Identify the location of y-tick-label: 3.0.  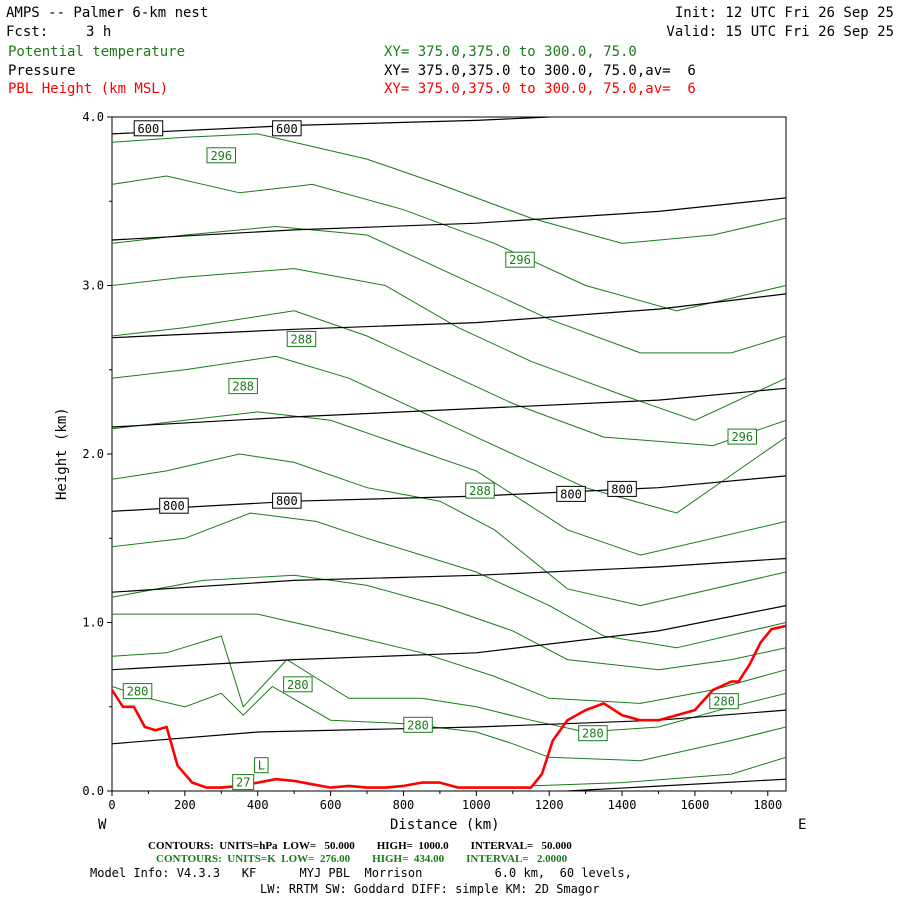
(93, 286).